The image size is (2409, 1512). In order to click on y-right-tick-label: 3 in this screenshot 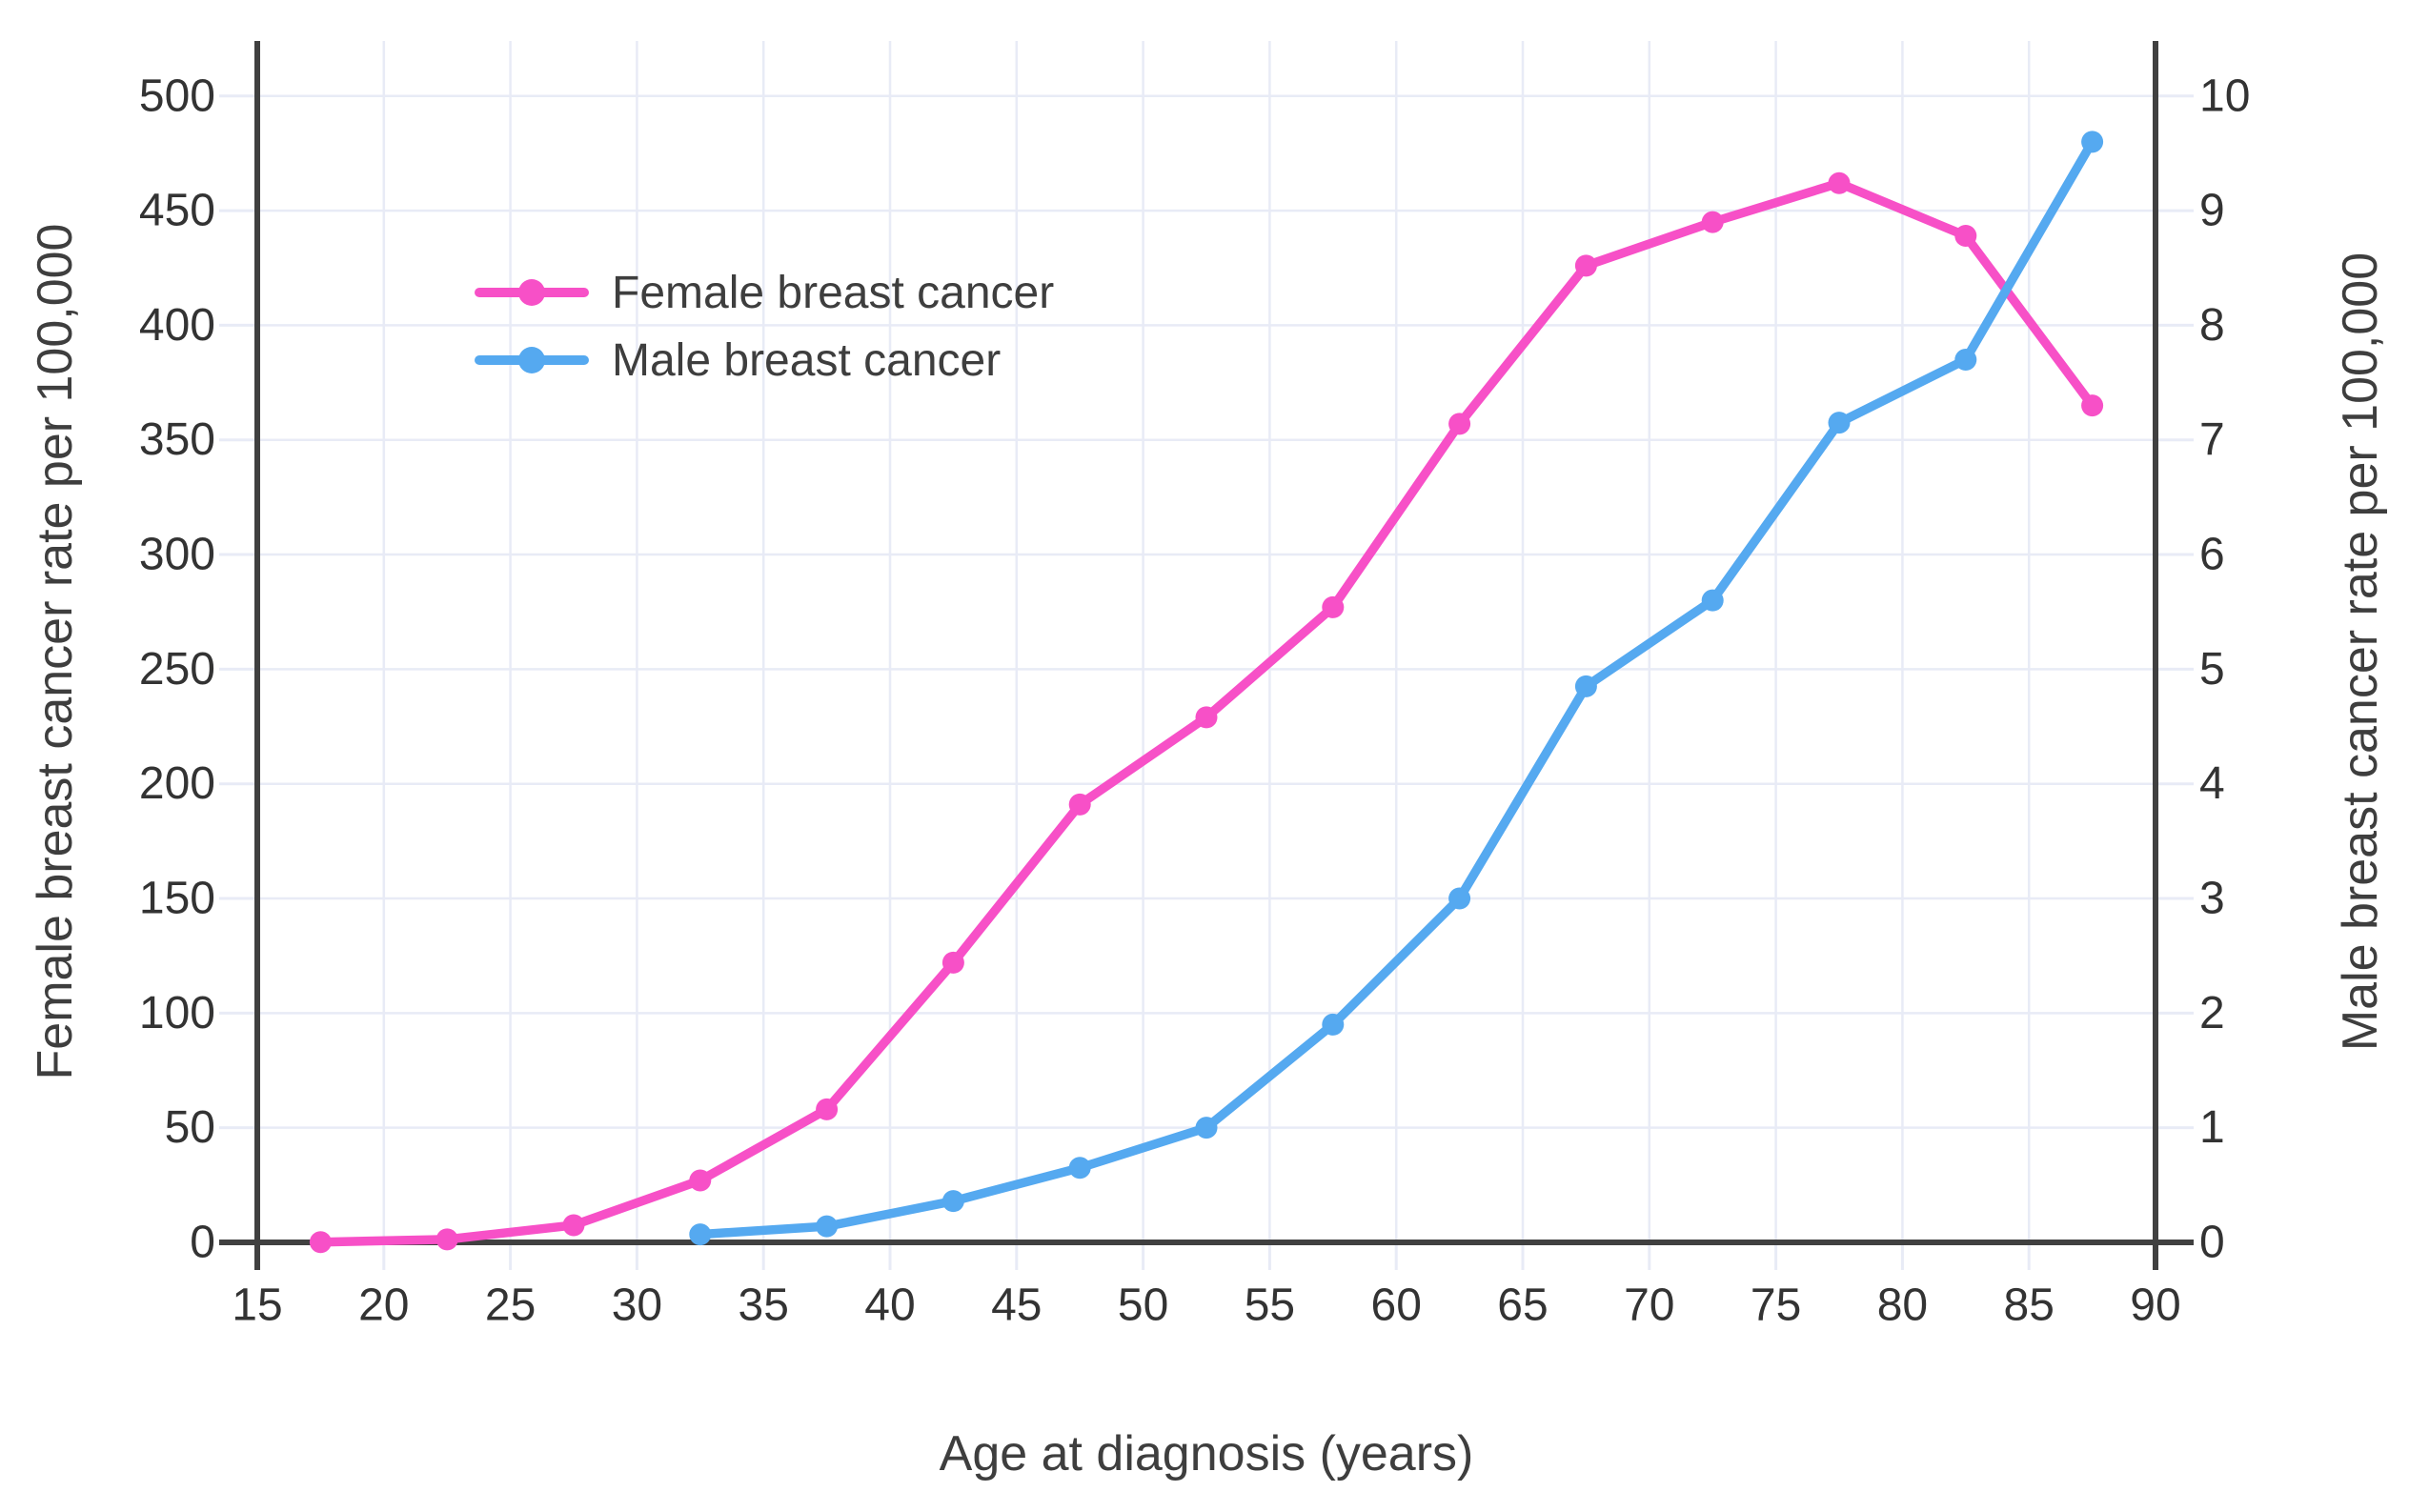, I will do `click(2212, 899)`.